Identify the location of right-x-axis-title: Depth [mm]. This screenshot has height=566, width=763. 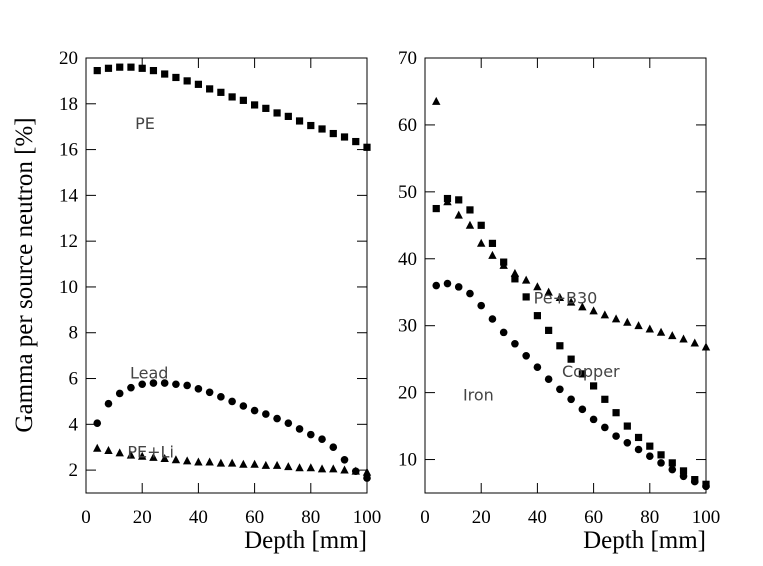
(644, 540).